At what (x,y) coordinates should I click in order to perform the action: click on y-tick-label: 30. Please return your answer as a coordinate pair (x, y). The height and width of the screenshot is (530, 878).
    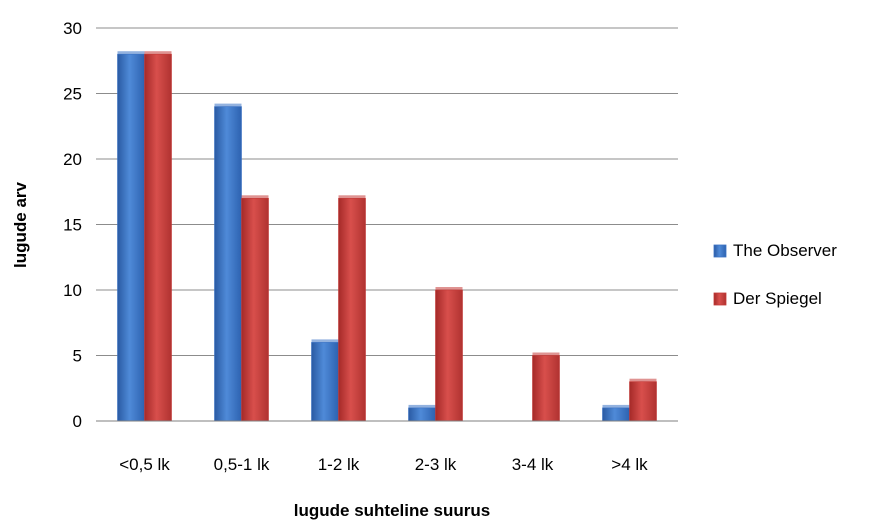
    Looking at the image, I should click on (72, 28).